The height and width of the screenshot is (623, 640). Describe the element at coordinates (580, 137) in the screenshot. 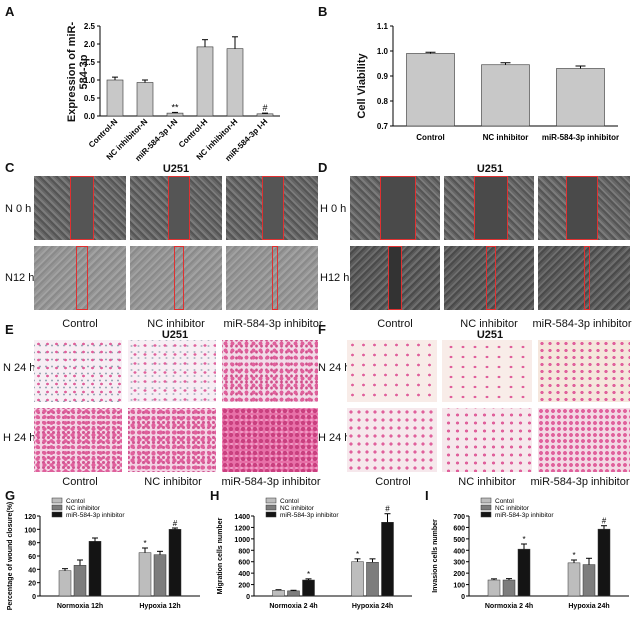

I see `x-tick-label: miR-584-3p inhibitor` at that location.